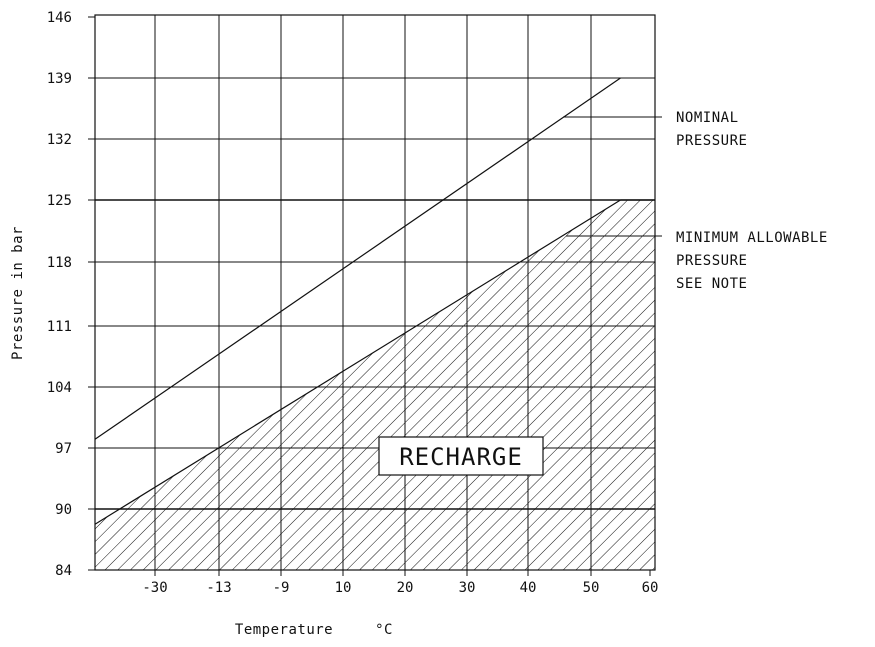  I want to click on y-tick-label: 111, so click(59, 327).